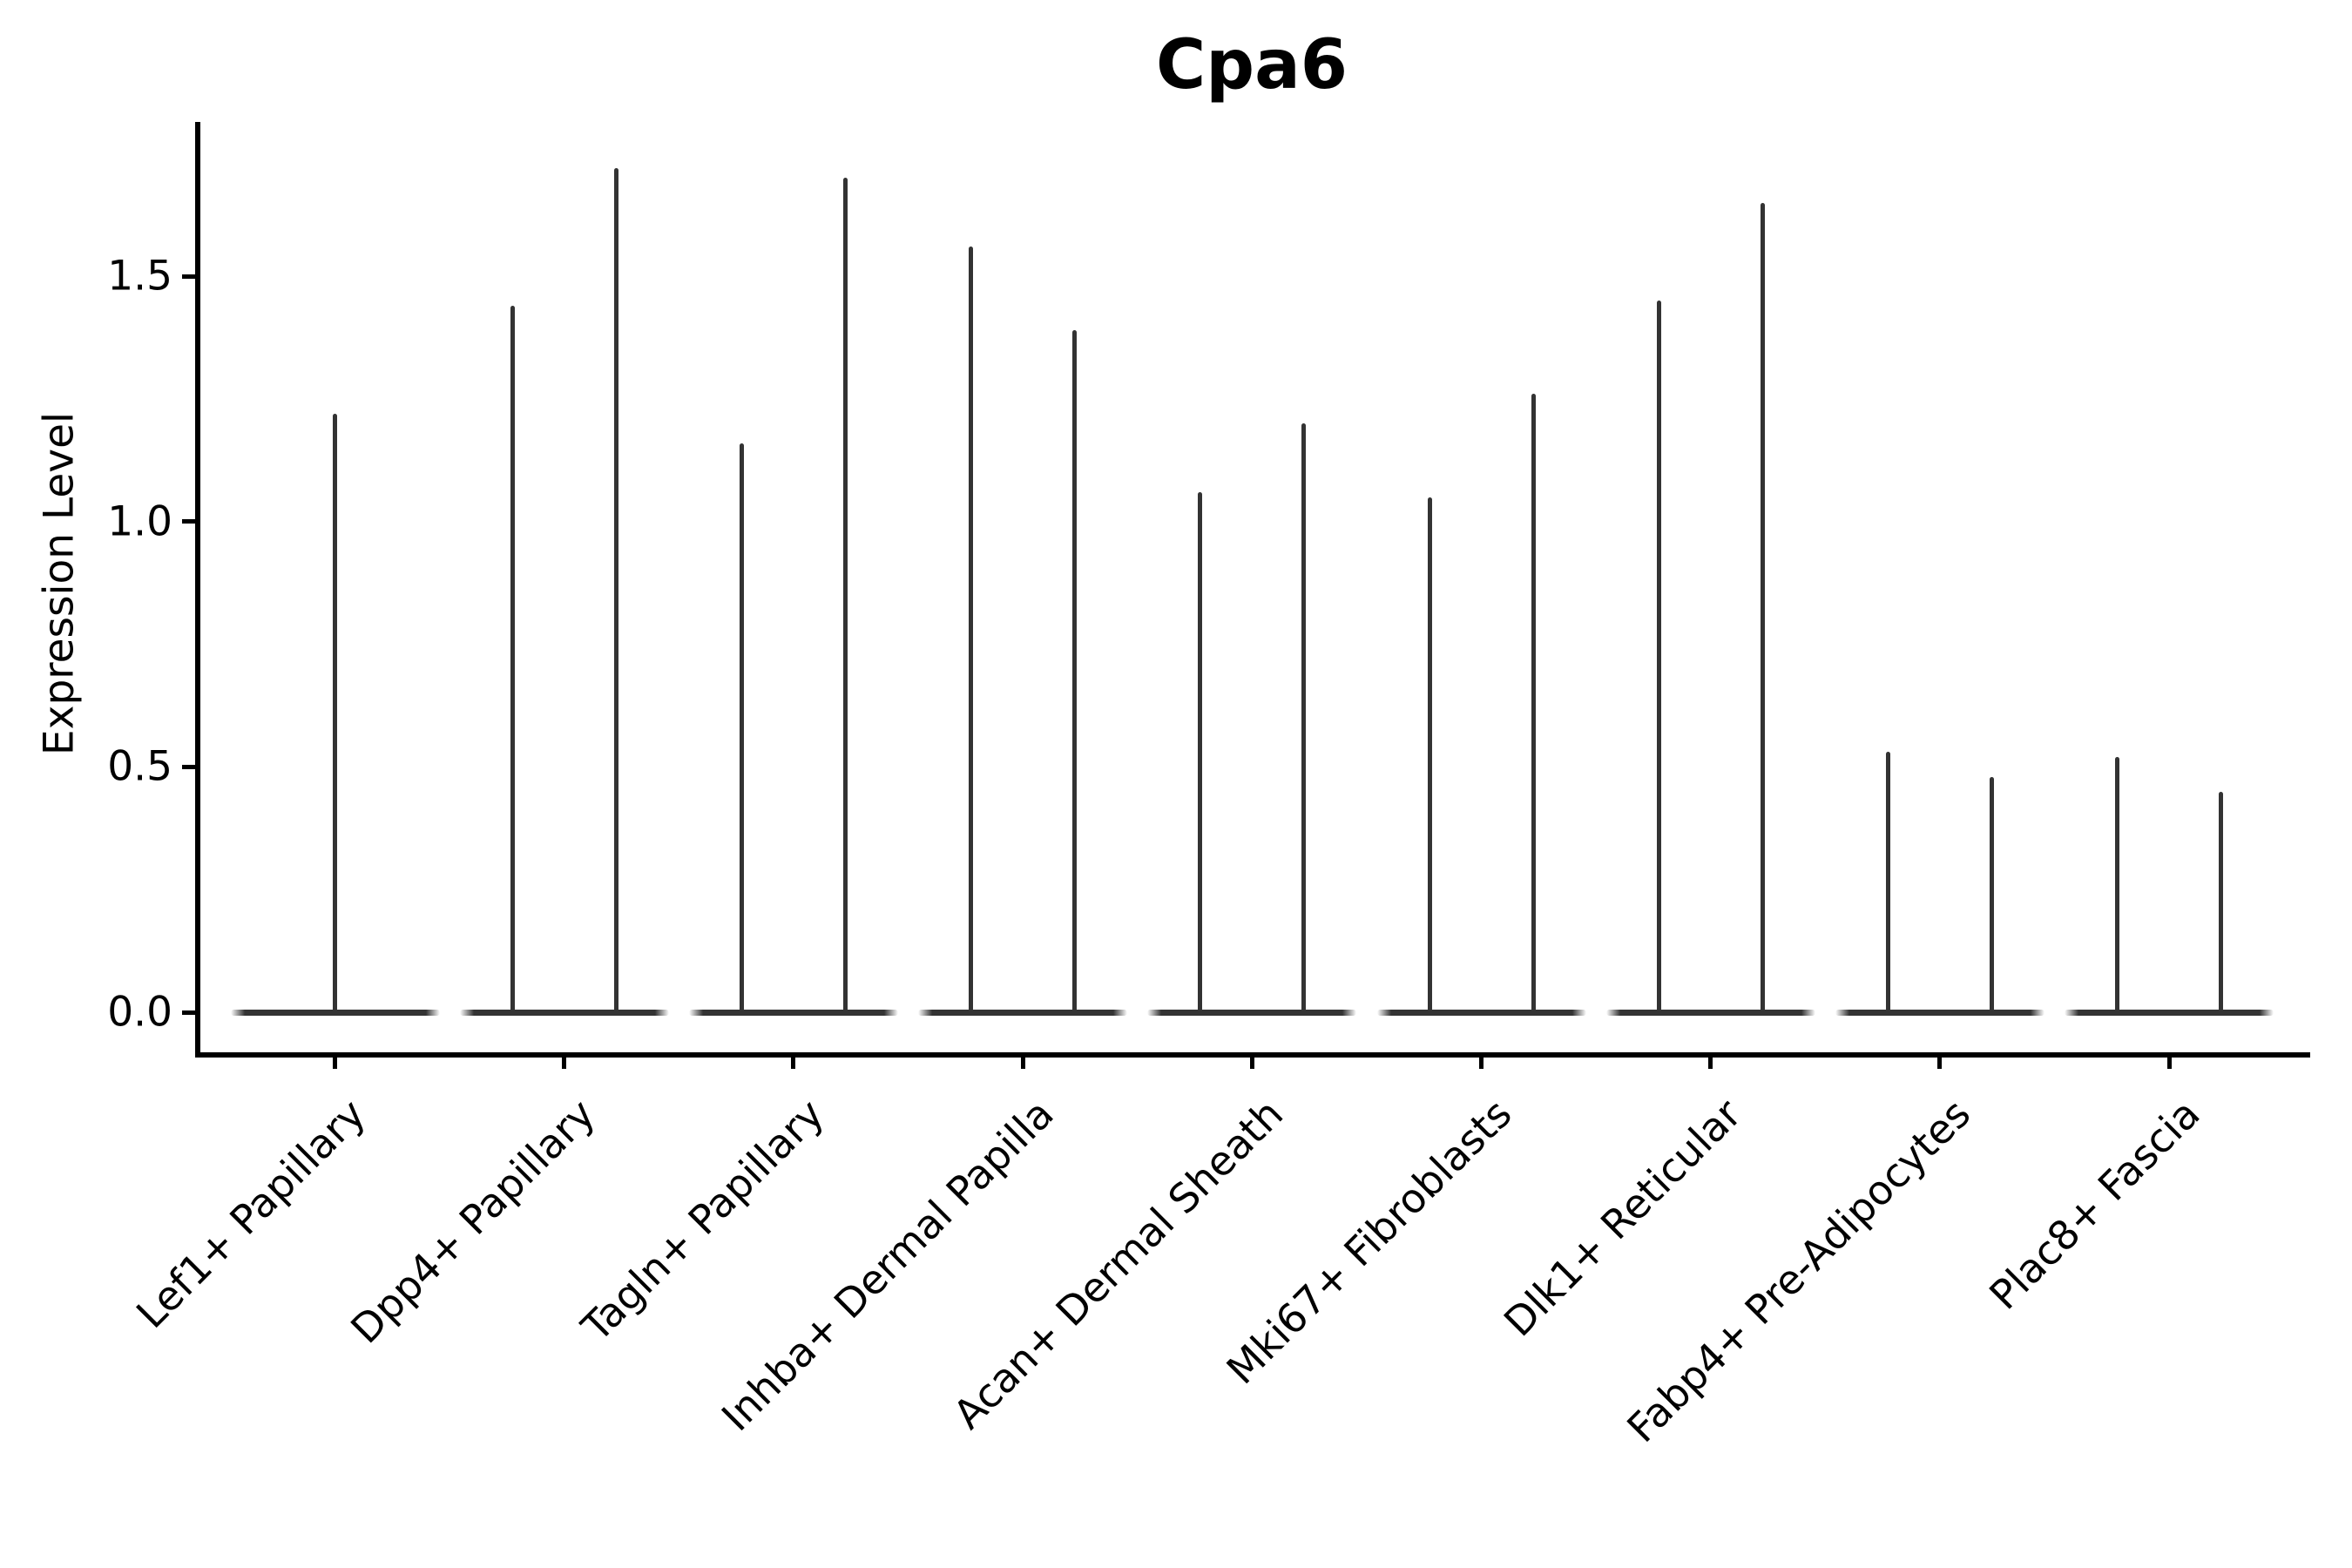 The image size is (2352, 1568). Describe the element at coordinates (703, 1221) in the screenshot. I see `x-tick-label: Tagln+ Papillary` at that location.